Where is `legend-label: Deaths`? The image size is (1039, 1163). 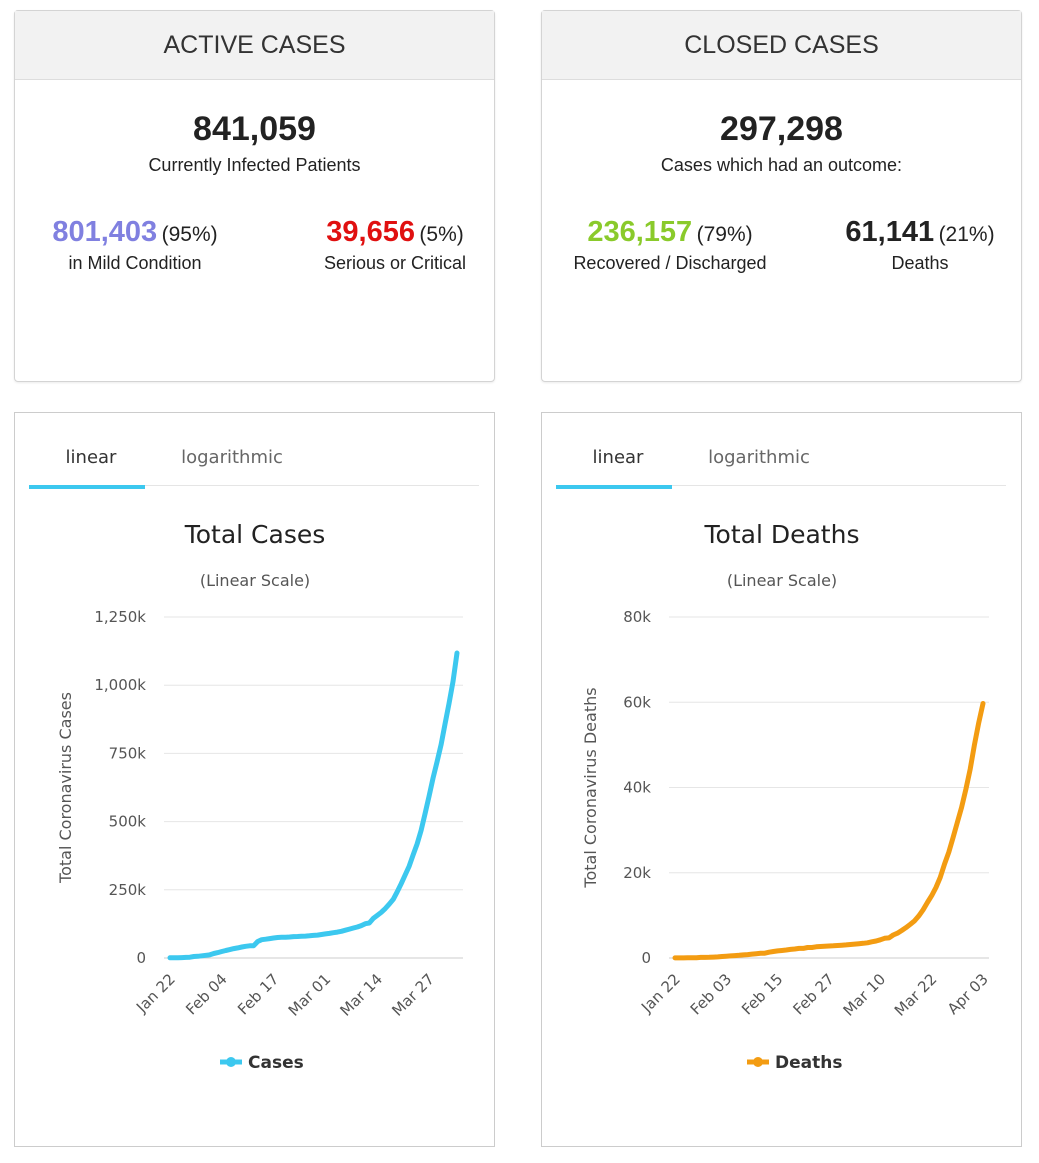
legend-label: Deaths is located at coordinates (808, 1063).